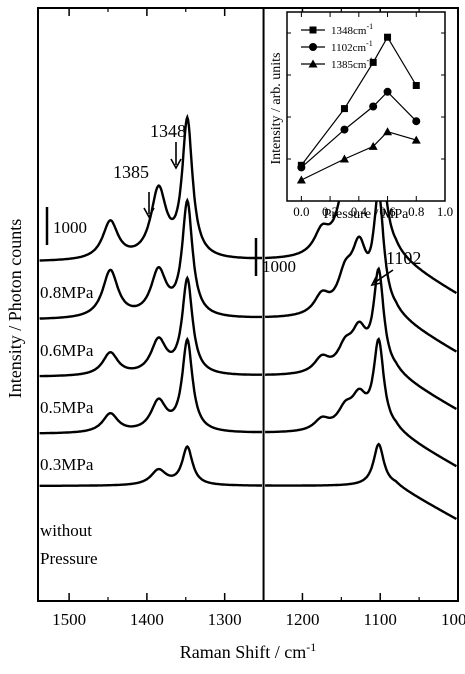 This screenshot has height=674, width=465. I want to click on legend-entry-label: 1102cm-1, so click(352, 46).